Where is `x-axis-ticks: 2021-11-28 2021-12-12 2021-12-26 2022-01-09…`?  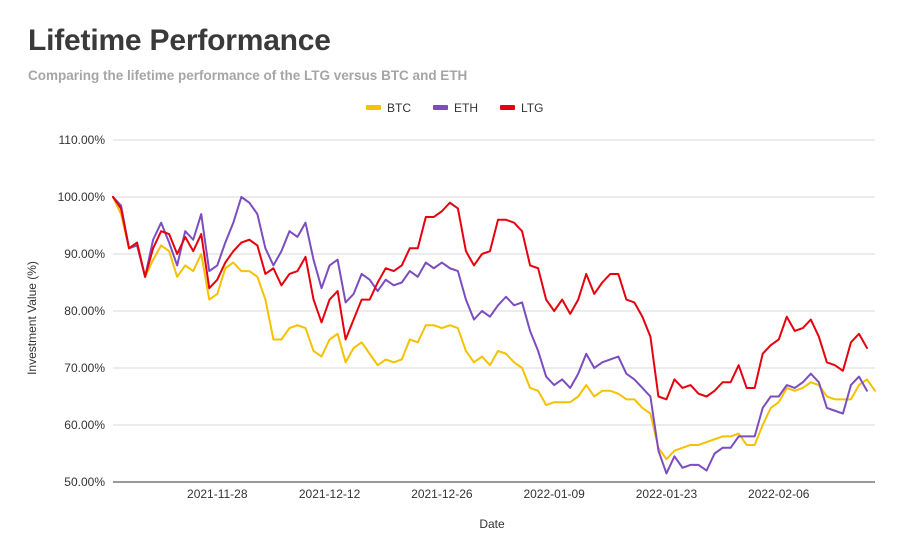
x-axis-ticks: 2021-11-28 2021-12-12 2021-12-26 2022-01-09… is located at coordinates (498, 494).